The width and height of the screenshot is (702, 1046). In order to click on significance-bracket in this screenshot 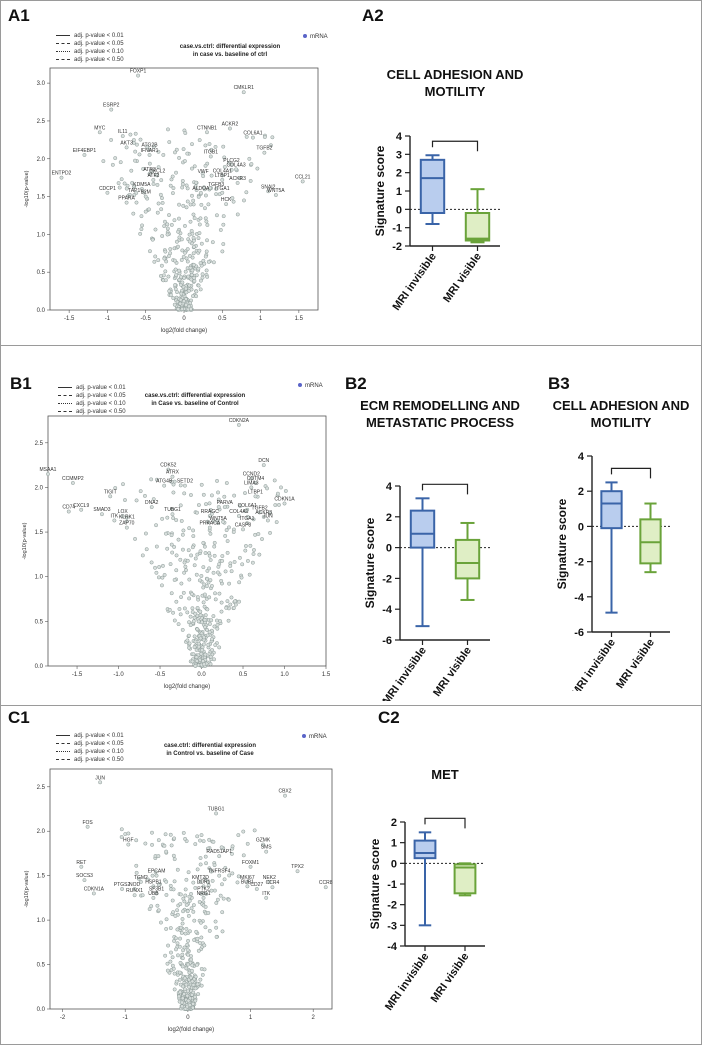, I will do `click(445, 489)`.